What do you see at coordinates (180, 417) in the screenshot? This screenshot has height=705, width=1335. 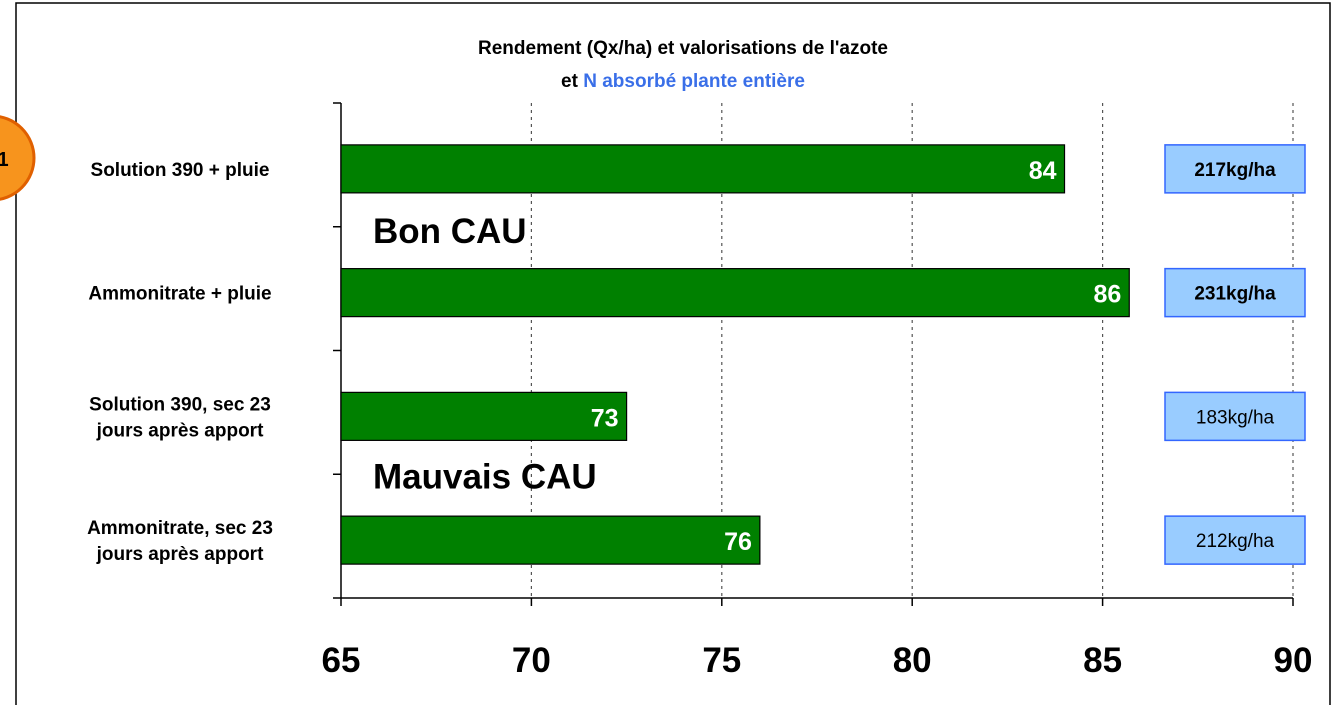 I see `y-tick-label: Solution 390, sec 23 jours après apport` at bounding box center [180, 417].